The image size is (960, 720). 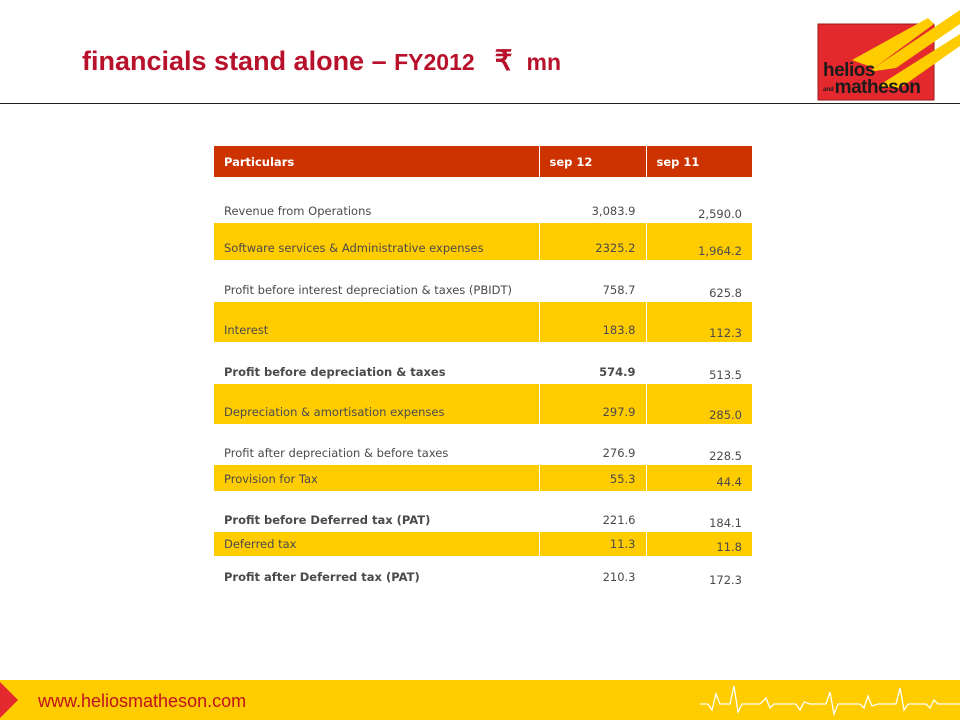 What do you see at coordinates (725, 293) in the screenshot?
I see `row-sep11: 625.8` at bounding box center [725, 293].